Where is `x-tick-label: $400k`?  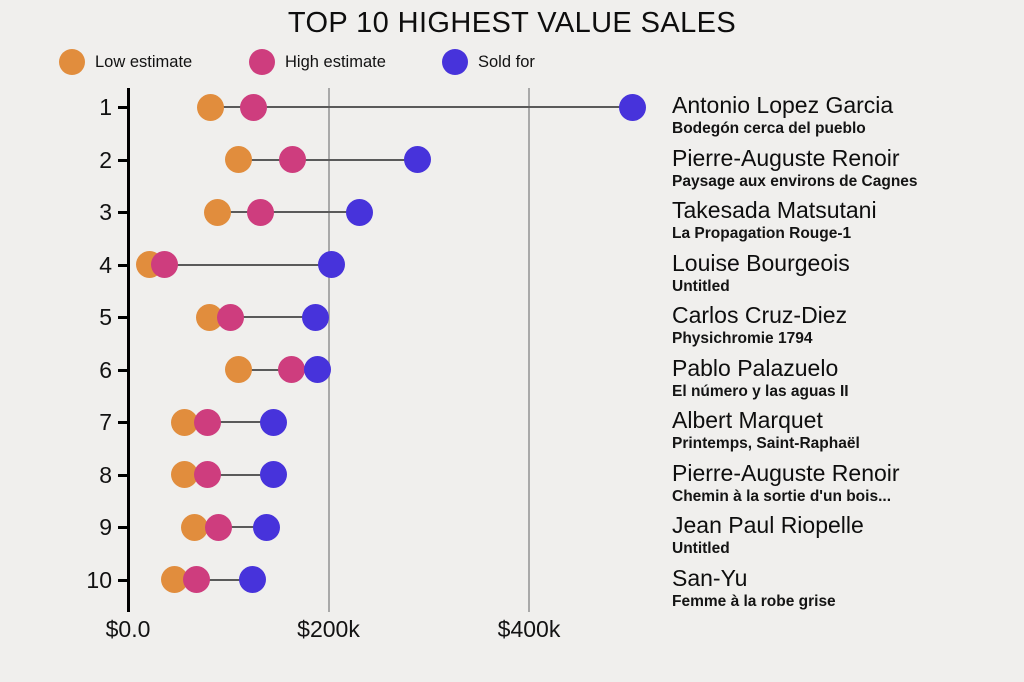 x-tick-label: $400k is located at coordinates (529, 629).